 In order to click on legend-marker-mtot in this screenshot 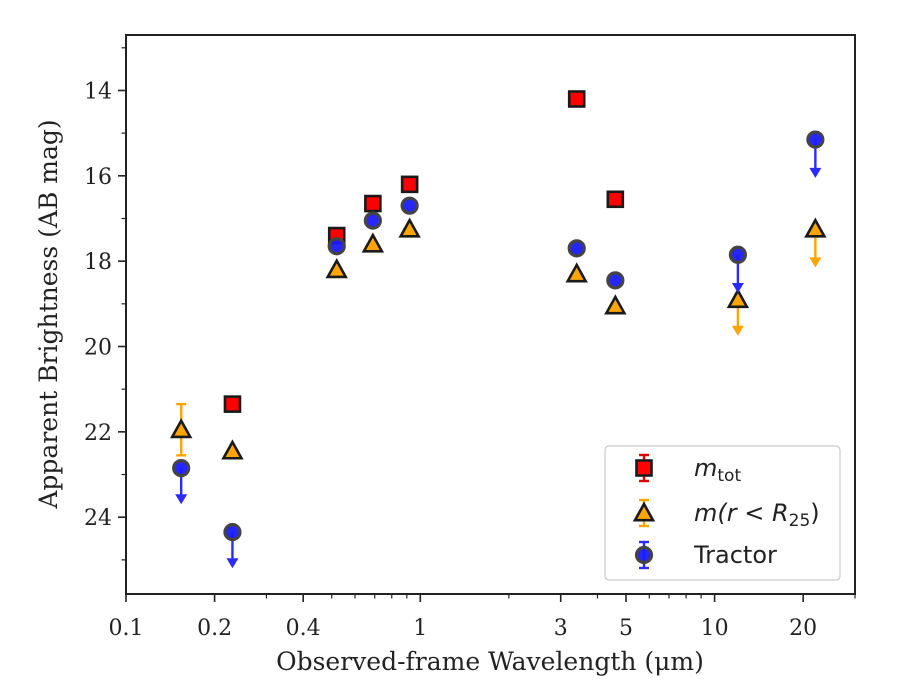, I will do `click(644, 468)`.